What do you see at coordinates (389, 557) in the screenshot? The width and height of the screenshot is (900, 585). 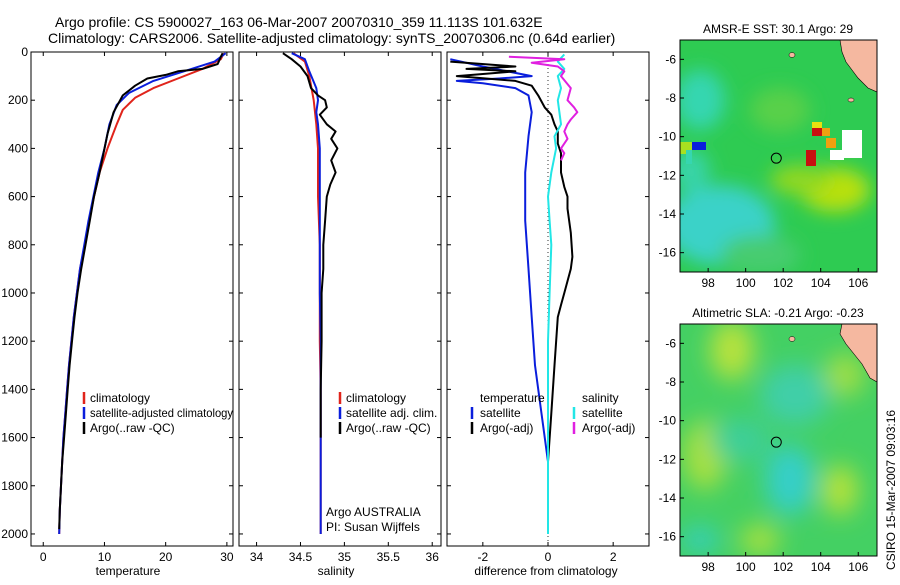 I see `x-tick-label: 35.5` at bounding box center [389, 557].